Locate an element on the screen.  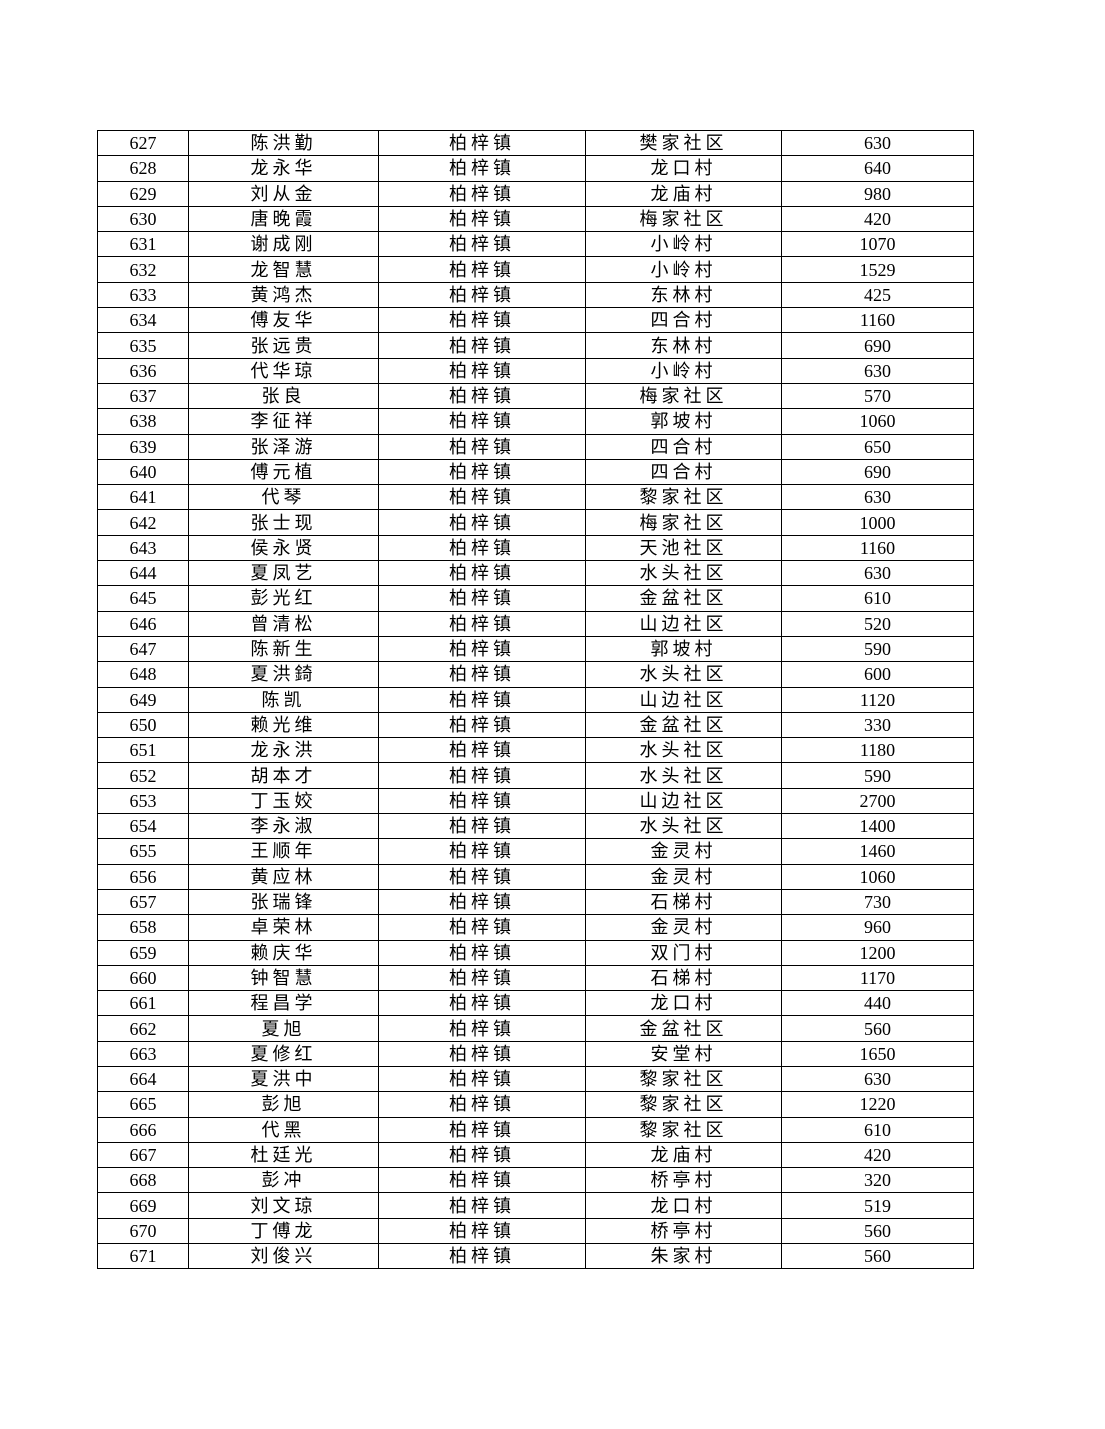
person-name-cell: 黄应林 is located at coordinates (283, 876).